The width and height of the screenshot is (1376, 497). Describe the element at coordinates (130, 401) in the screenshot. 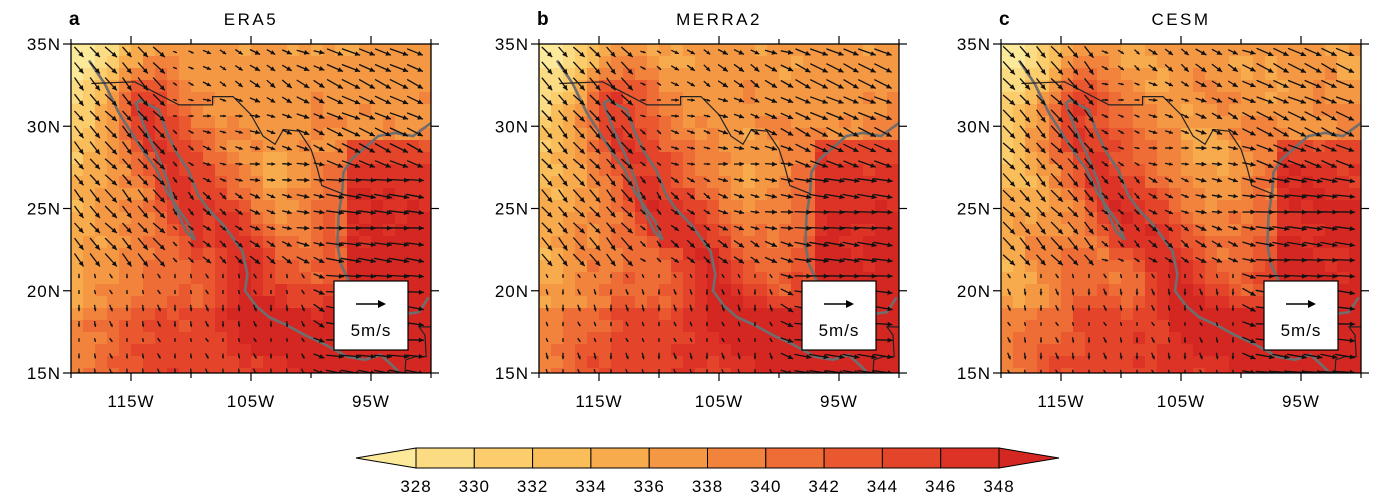

I see `lon-label: 115W` at that location.